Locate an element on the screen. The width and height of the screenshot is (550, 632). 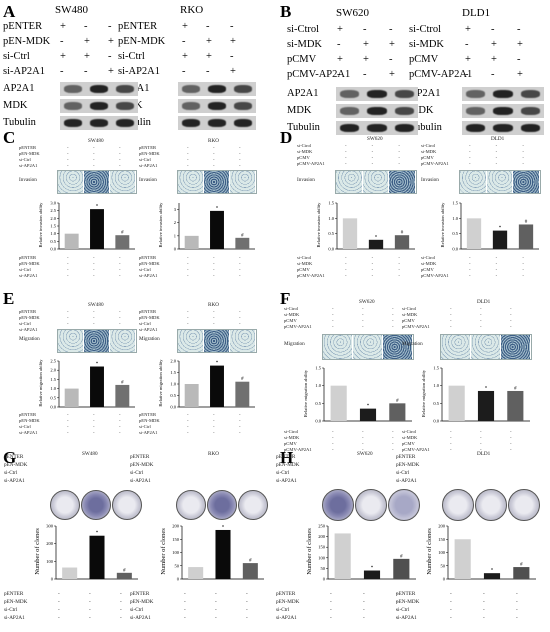
B-blot-strip is located at coordinates (377, 94).